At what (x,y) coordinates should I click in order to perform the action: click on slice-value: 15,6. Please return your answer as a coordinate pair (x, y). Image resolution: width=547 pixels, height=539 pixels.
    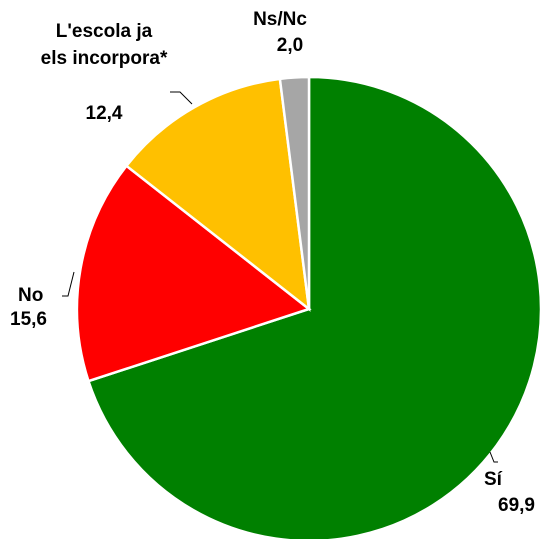
    Looking at the image, I should click on (28, 319).